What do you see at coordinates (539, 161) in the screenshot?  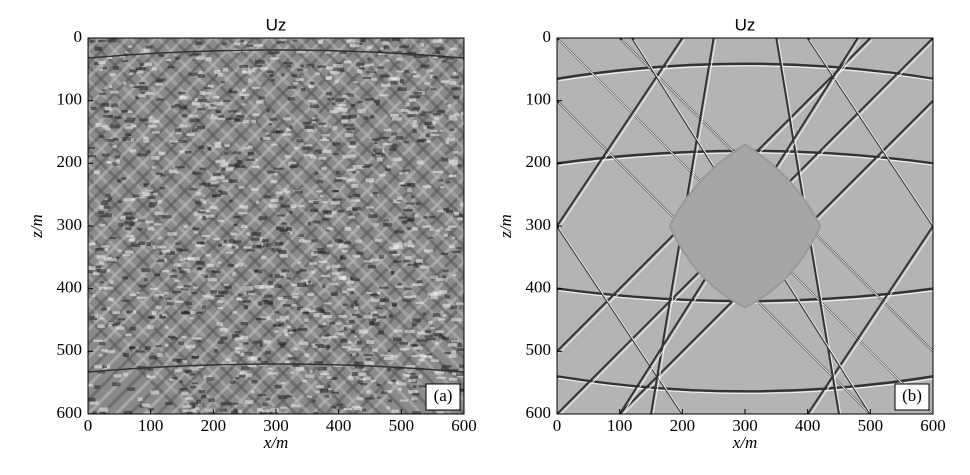 I see `y-tick-label: 200` at bounding box center [539, 161].